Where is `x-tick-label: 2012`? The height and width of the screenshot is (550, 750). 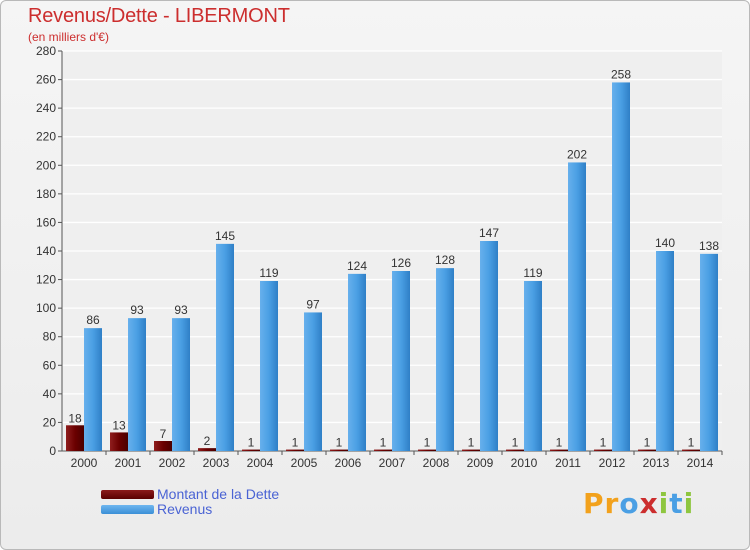 x-tick-label: 2012 is located at coordinates (612, 463).